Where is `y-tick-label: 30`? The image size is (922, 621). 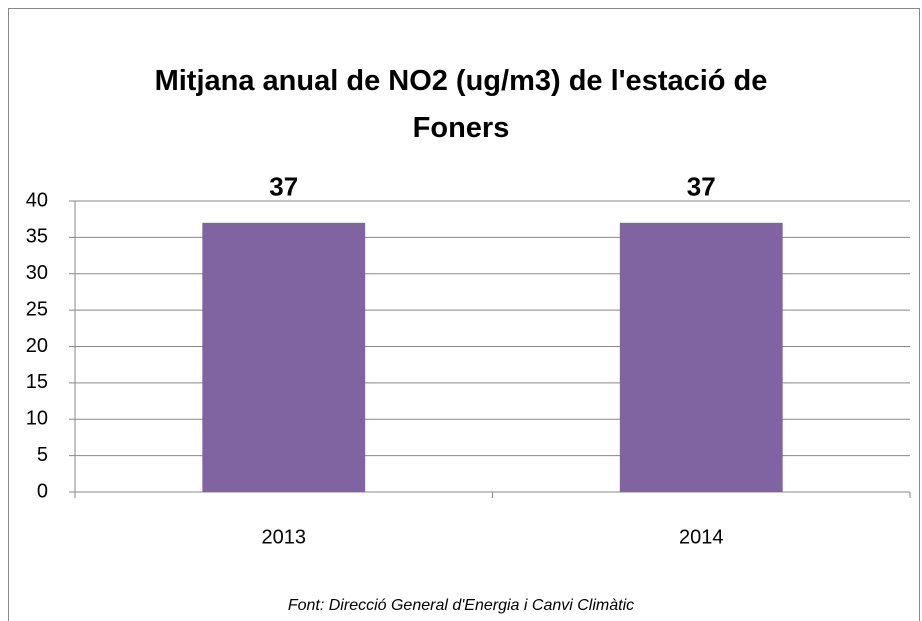
y-tick-label: 30 is located at coordinates (37, 273).